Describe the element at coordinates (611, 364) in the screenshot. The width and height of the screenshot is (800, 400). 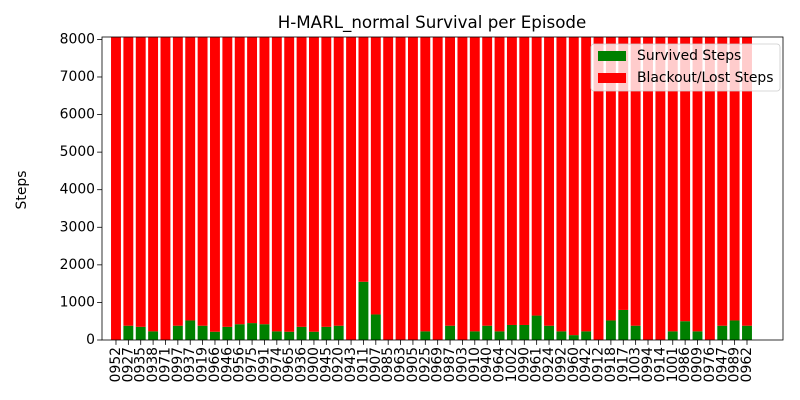
I see `x-tick-label: 0918` at that location.